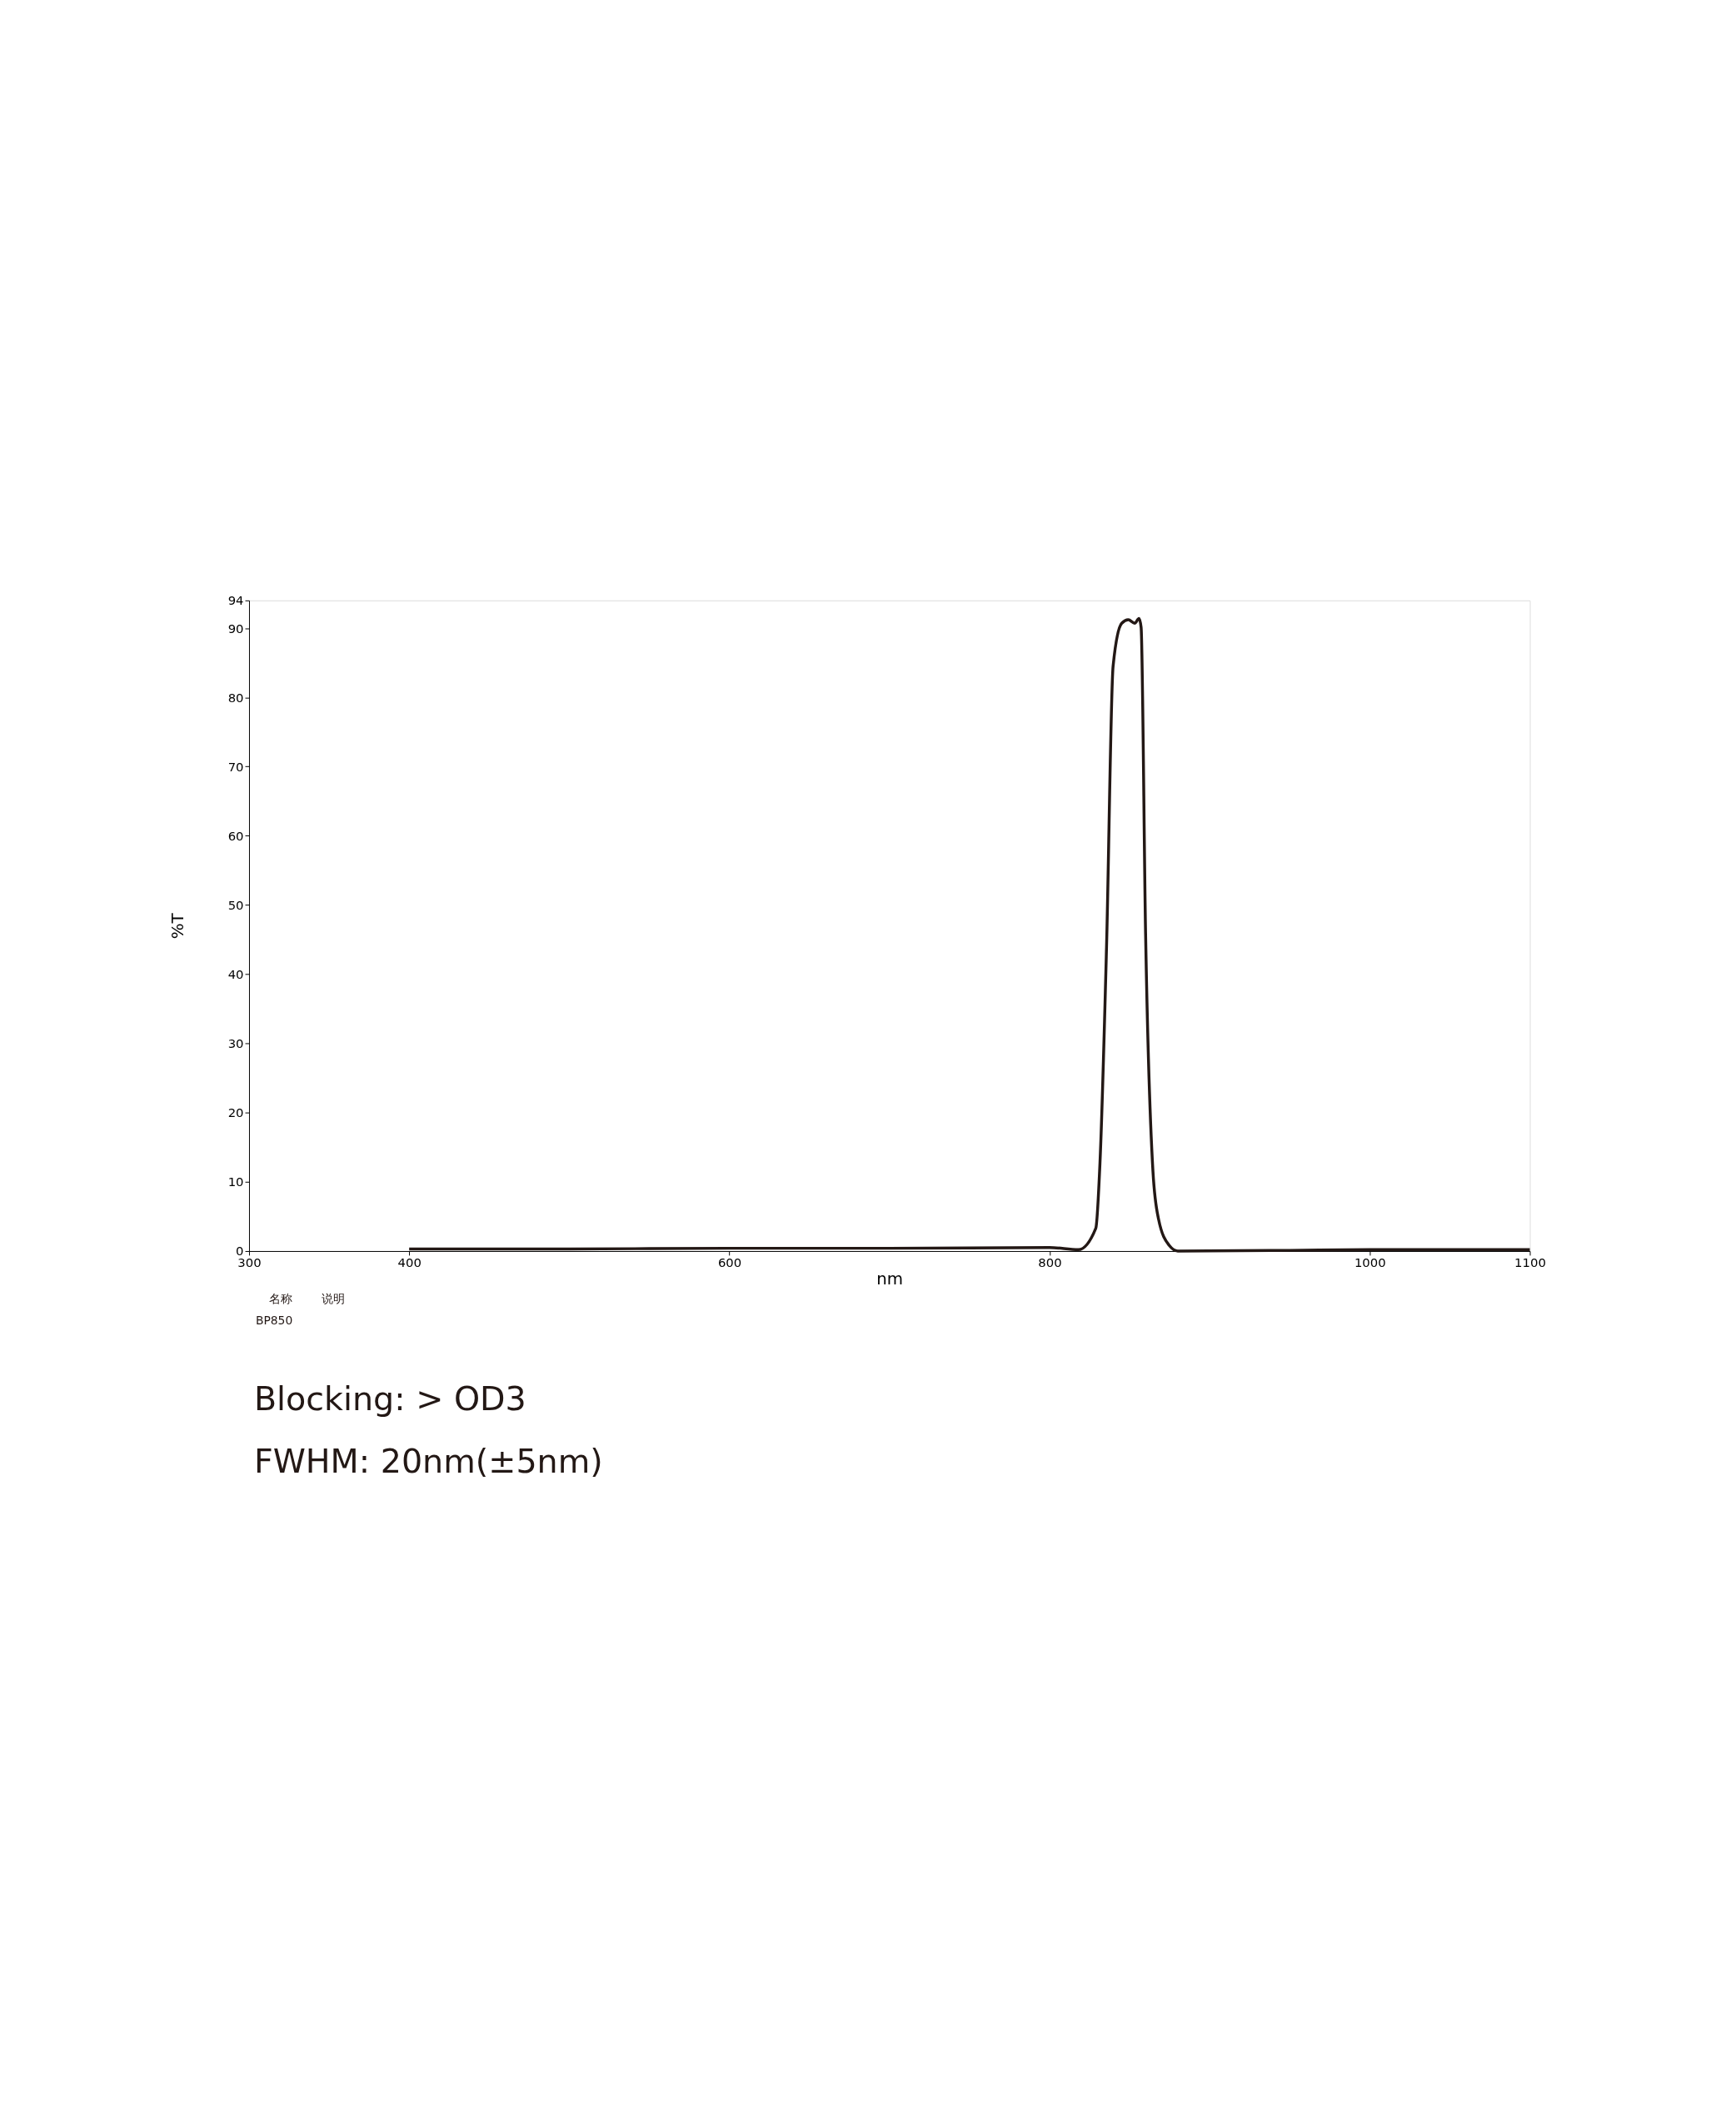  I want to click on x-tick-label: 1100, so click(1530, 1263).